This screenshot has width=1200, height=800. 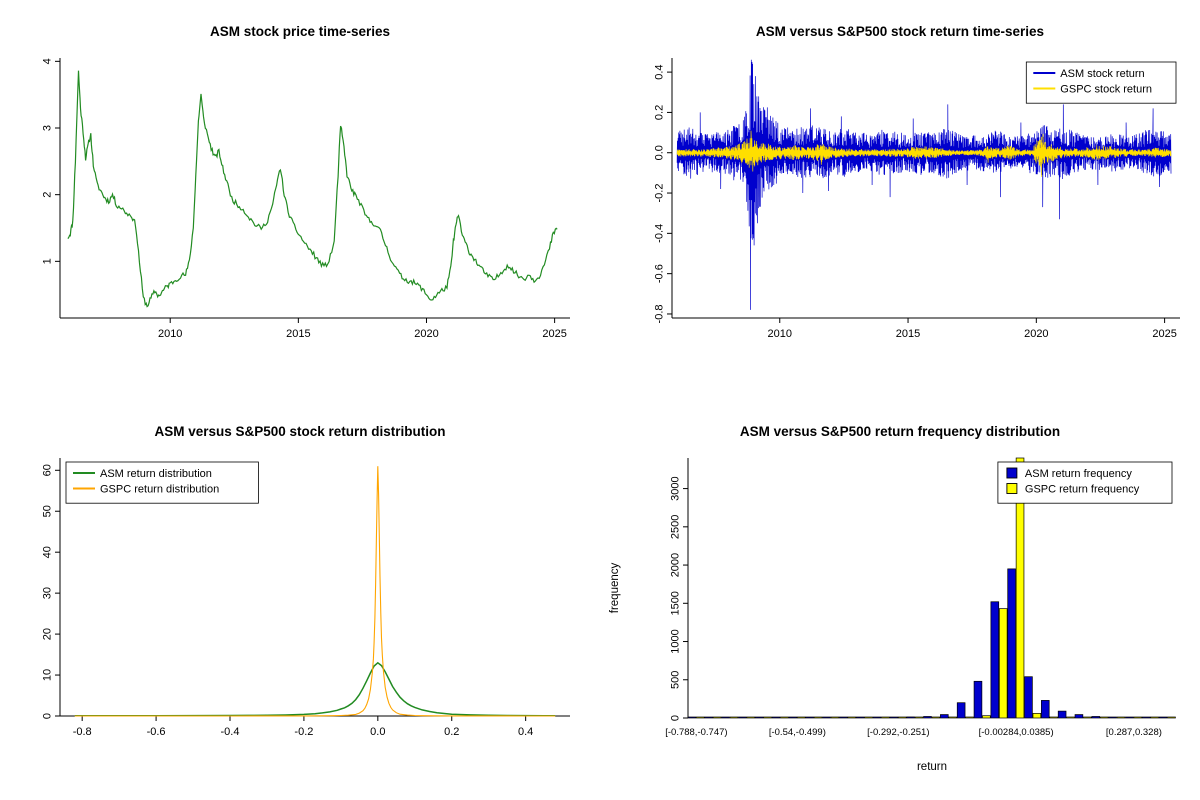 I want to click on y-tick-label: 0.2, so click(x=660, y=112).